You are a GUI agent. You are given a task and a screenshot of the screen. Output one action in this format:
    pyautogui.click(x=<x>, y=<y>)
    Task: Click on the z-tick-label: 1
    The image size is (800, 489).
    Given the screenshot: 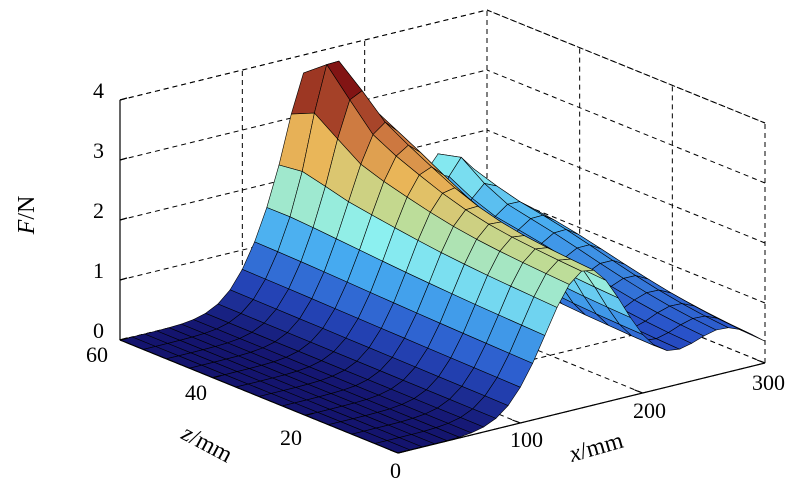 What is the action you would take?
    pyautogui.click(x=98, y=270)
    